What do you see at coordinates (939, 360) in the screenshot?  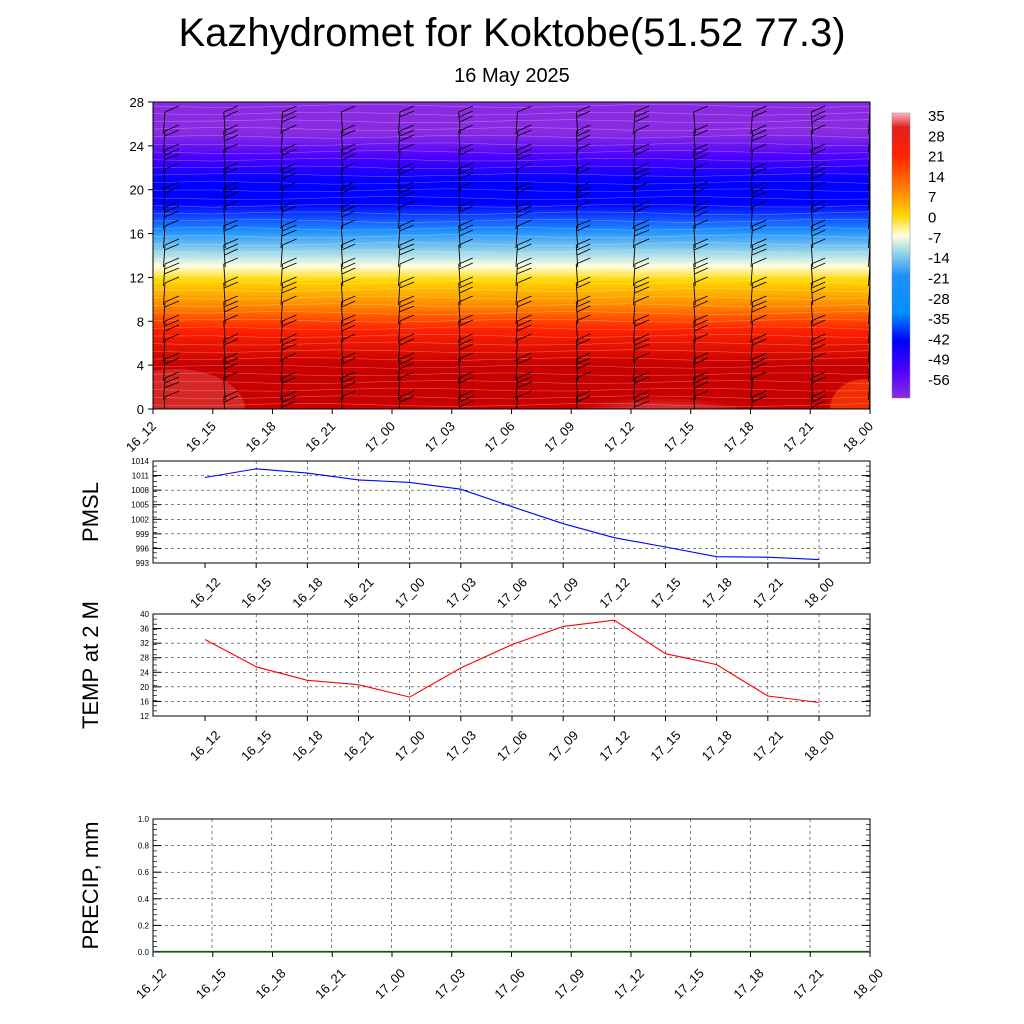 I see `colorbar-label: -49` at bounding box center [939, 360].